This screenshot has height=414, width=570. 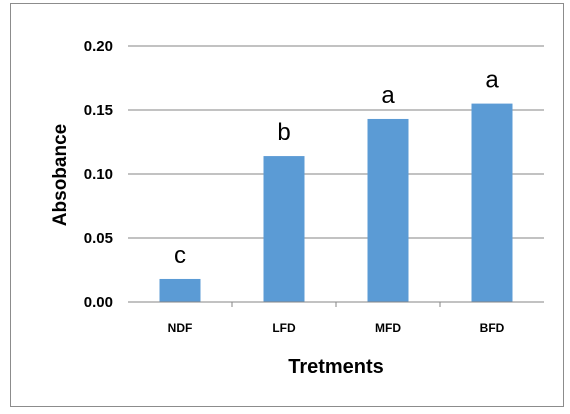 What do you see at coordinates (283, 132) in the screenshot?
I see `significance-letter: b` at bounding box center [283, 132].